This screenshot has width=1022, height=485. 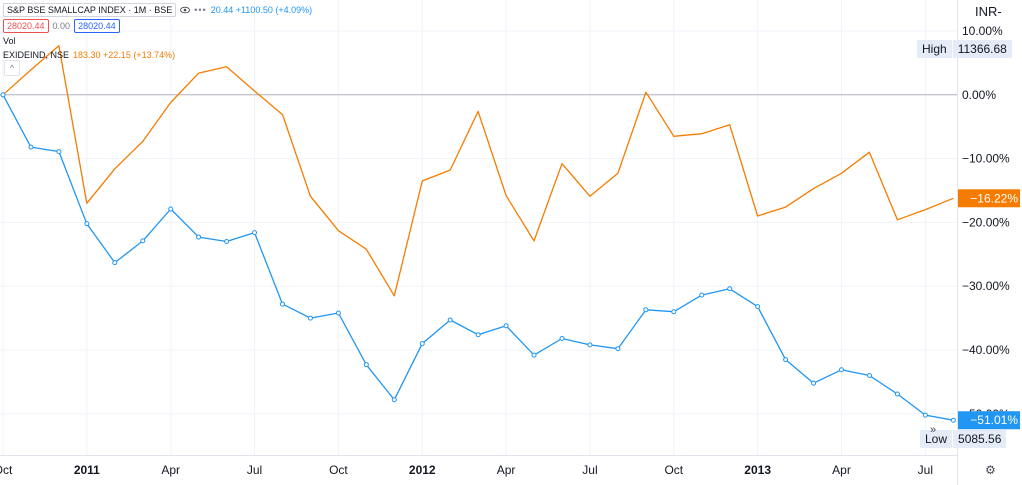 What do you see at coordinates (61, 26) in the screenshot?
I see `spread-value: 0.00` at bounding box center [61, 26].